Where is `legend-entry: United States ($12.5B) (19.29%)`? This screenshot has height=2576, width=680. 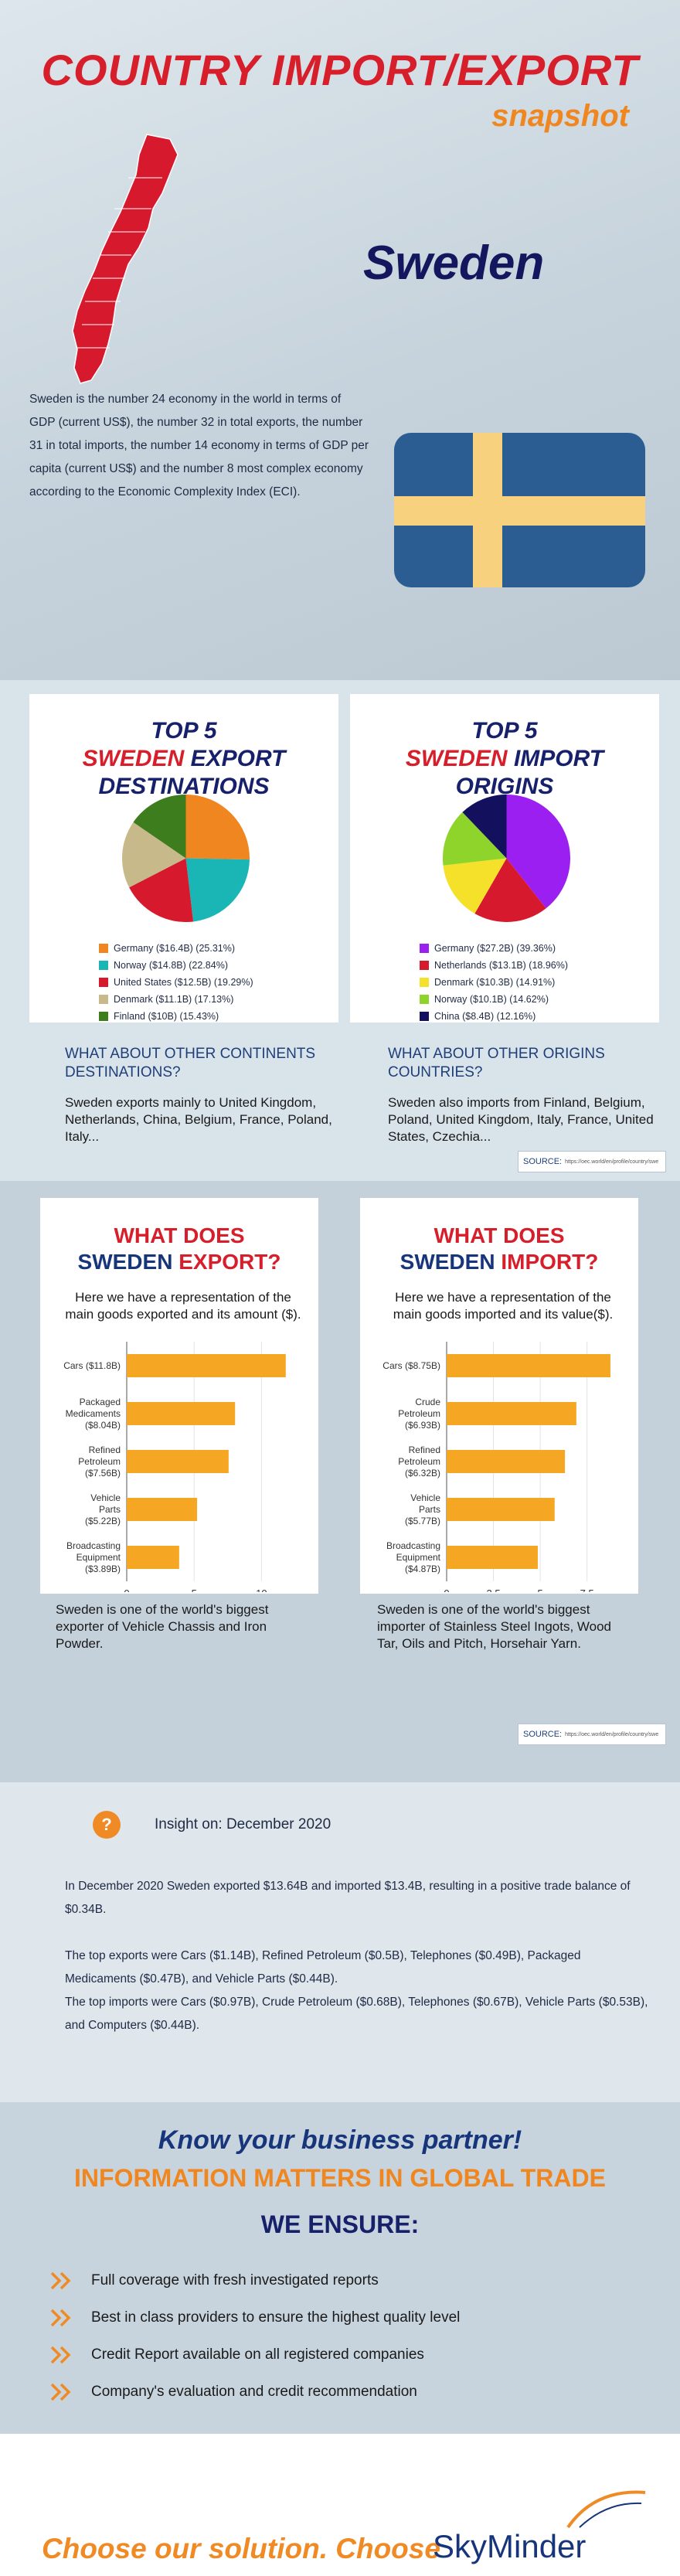 legend-entry: United States ($12.5B) (19.29%) is located at coordinates (176, 982).